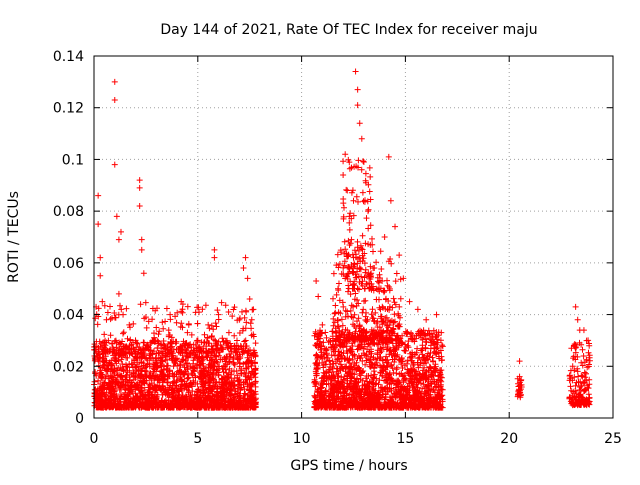  What do you see at coordinates (73, 160) in the screenshot?
I see `y-tick-label: 0.1` at bounding box center [73, 160].